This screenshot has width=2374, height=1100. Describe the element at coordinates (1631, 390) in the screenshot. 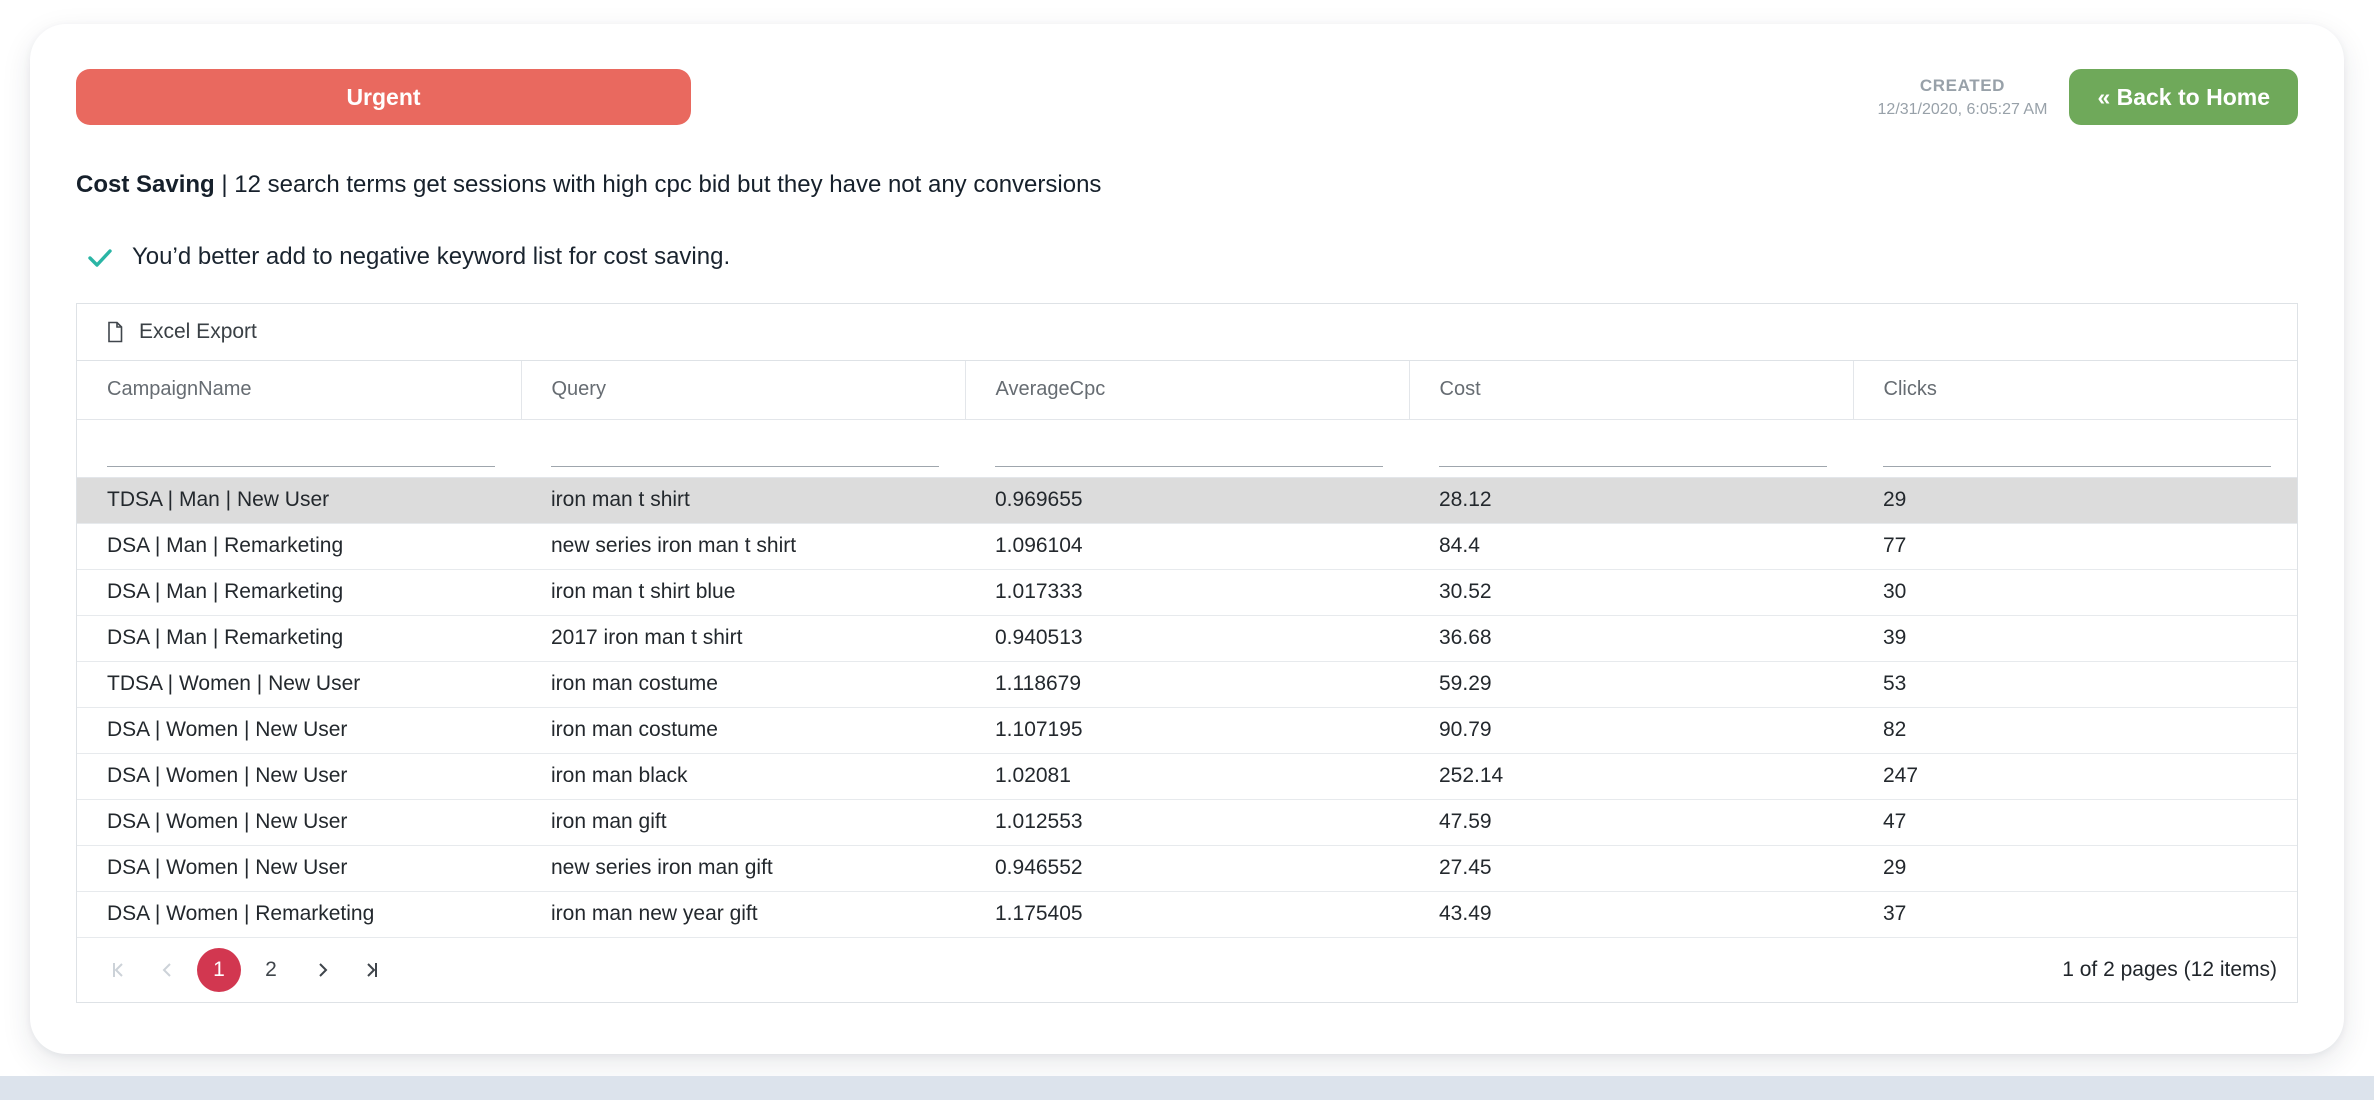

I see `column-header-cost: Cost` at that location.